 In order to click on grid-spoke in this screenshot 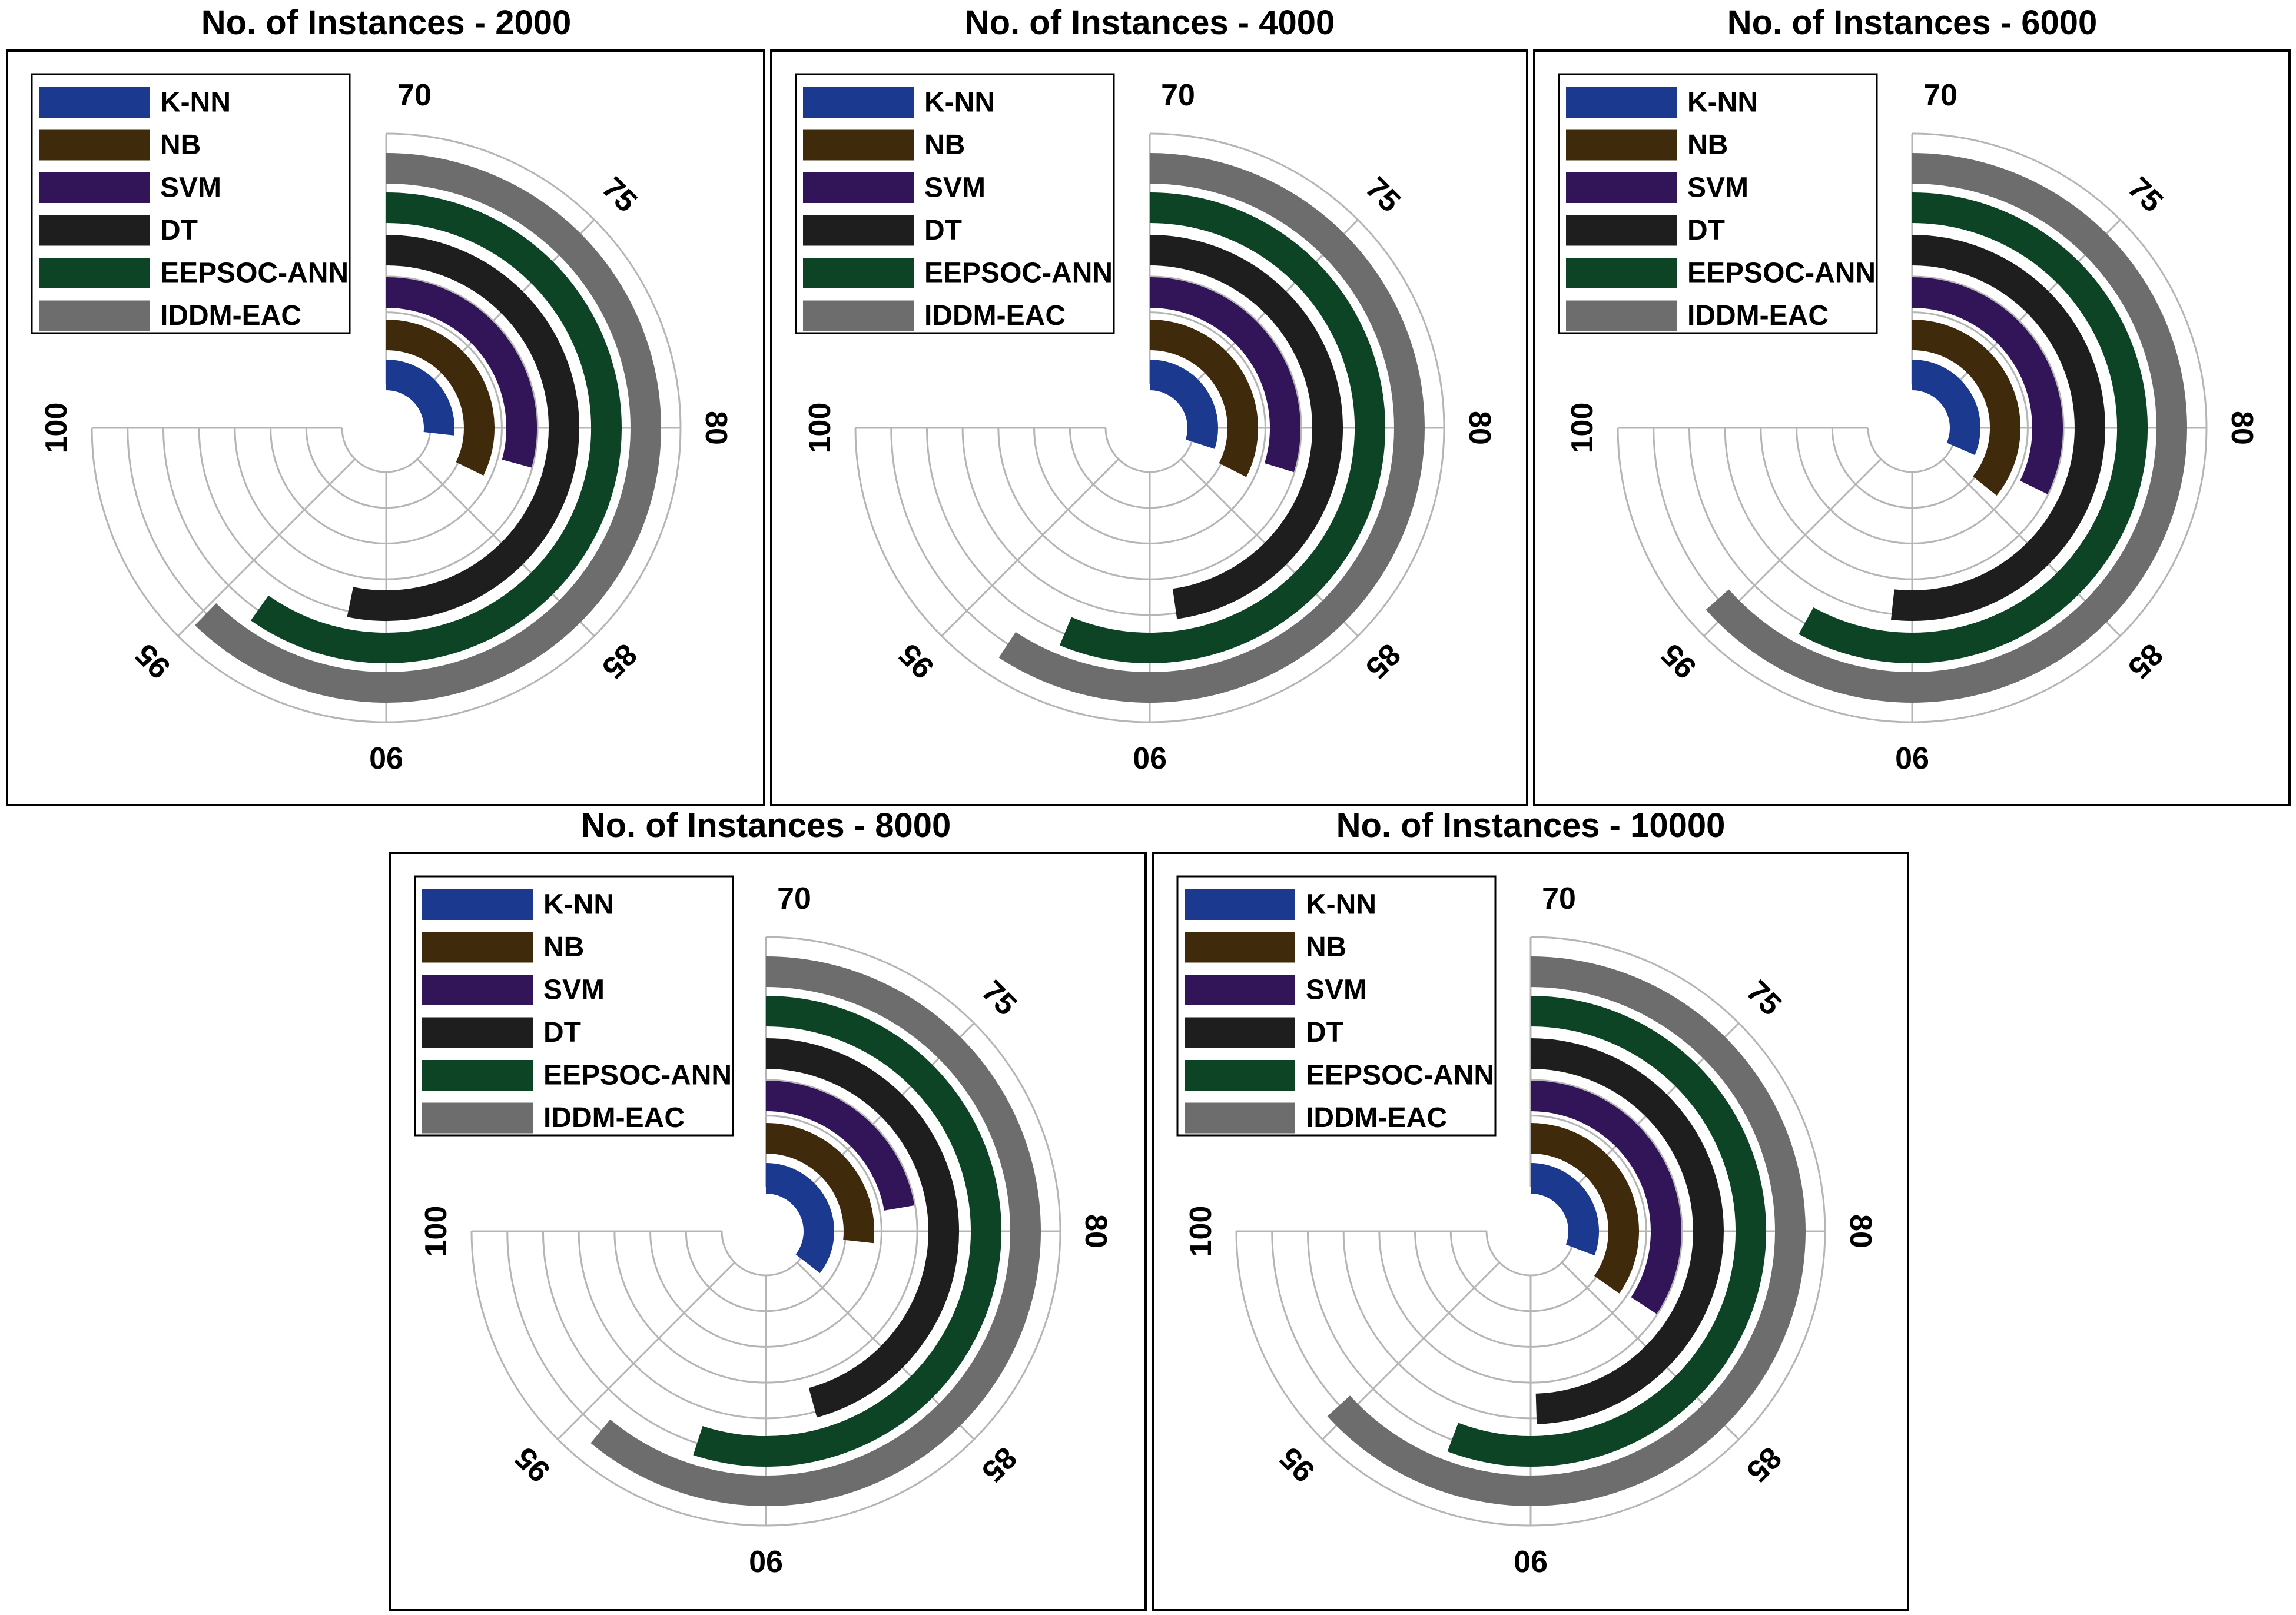, I will do `click(266, 547)`.